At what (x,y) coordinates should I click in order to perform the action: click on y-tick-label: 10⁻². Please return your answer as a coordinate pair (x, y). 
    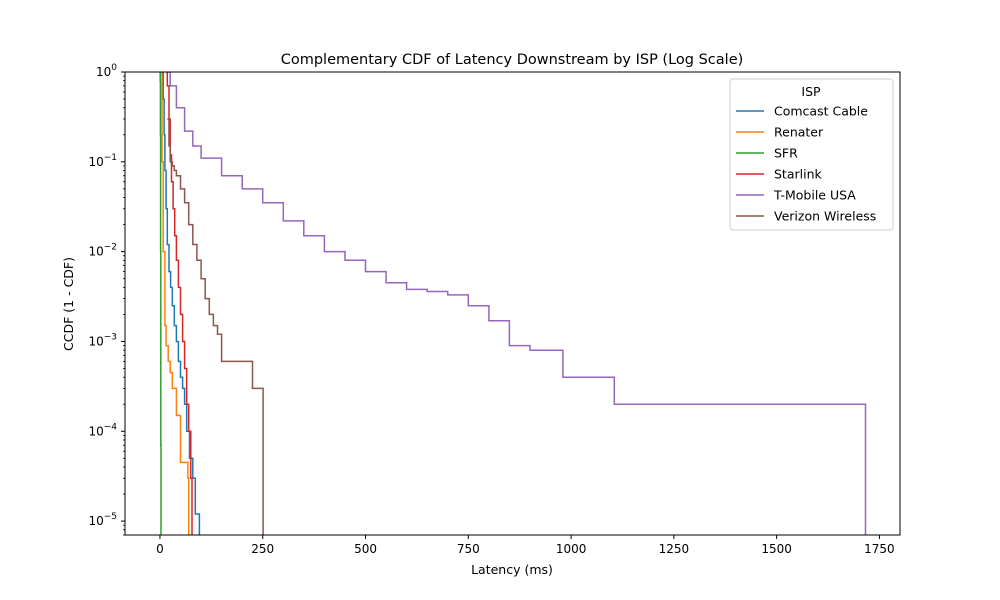
    Looking at the image, I should click on (102, 251).